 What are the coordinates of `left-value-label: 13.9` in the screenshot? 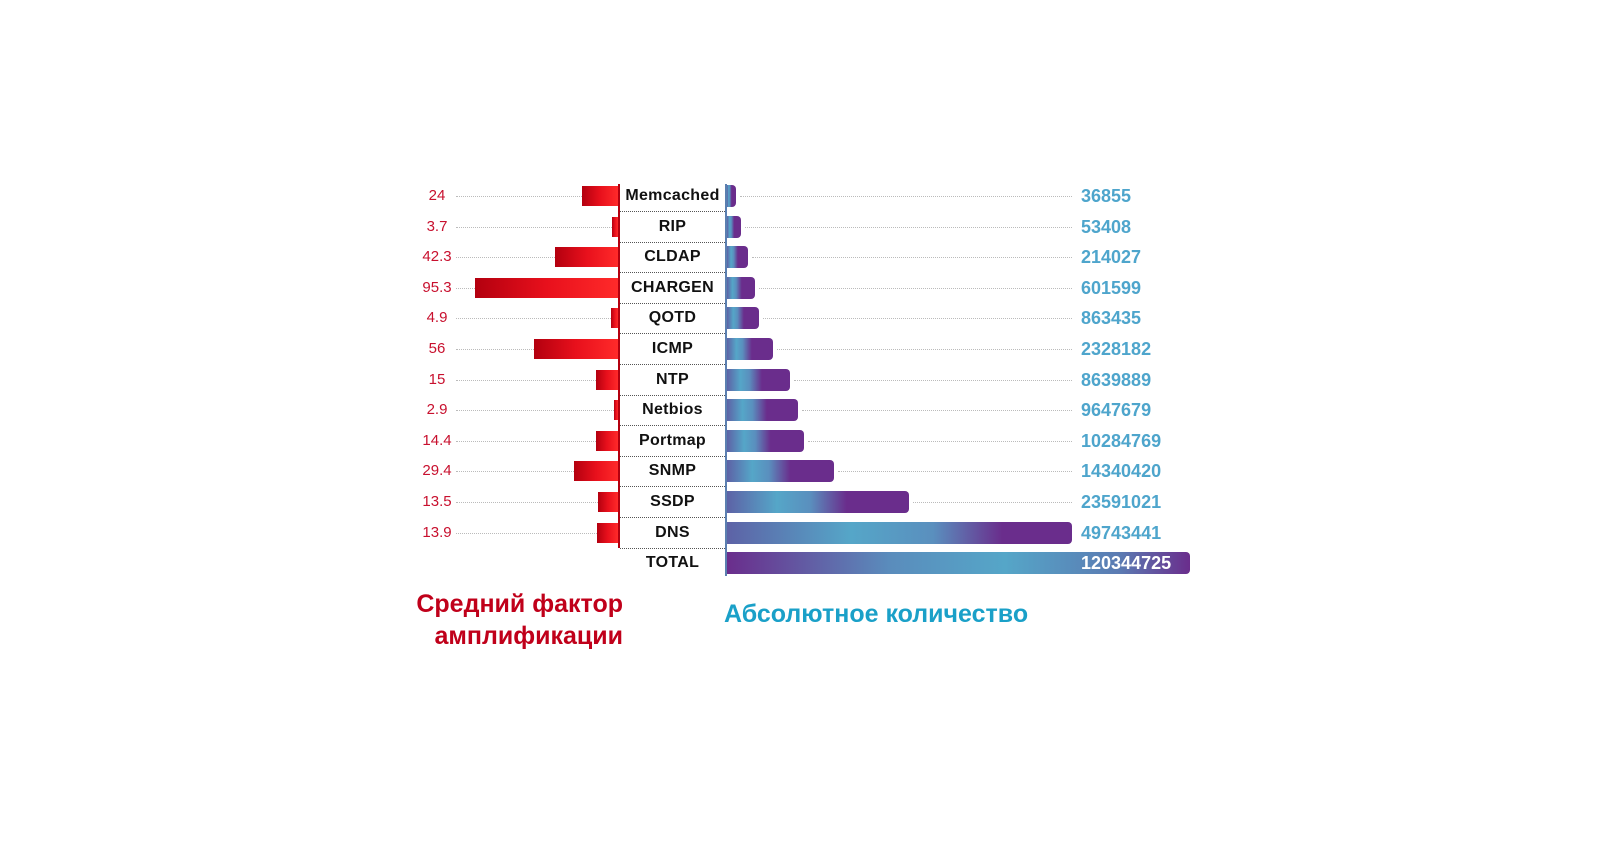 It's located at (437, 532).